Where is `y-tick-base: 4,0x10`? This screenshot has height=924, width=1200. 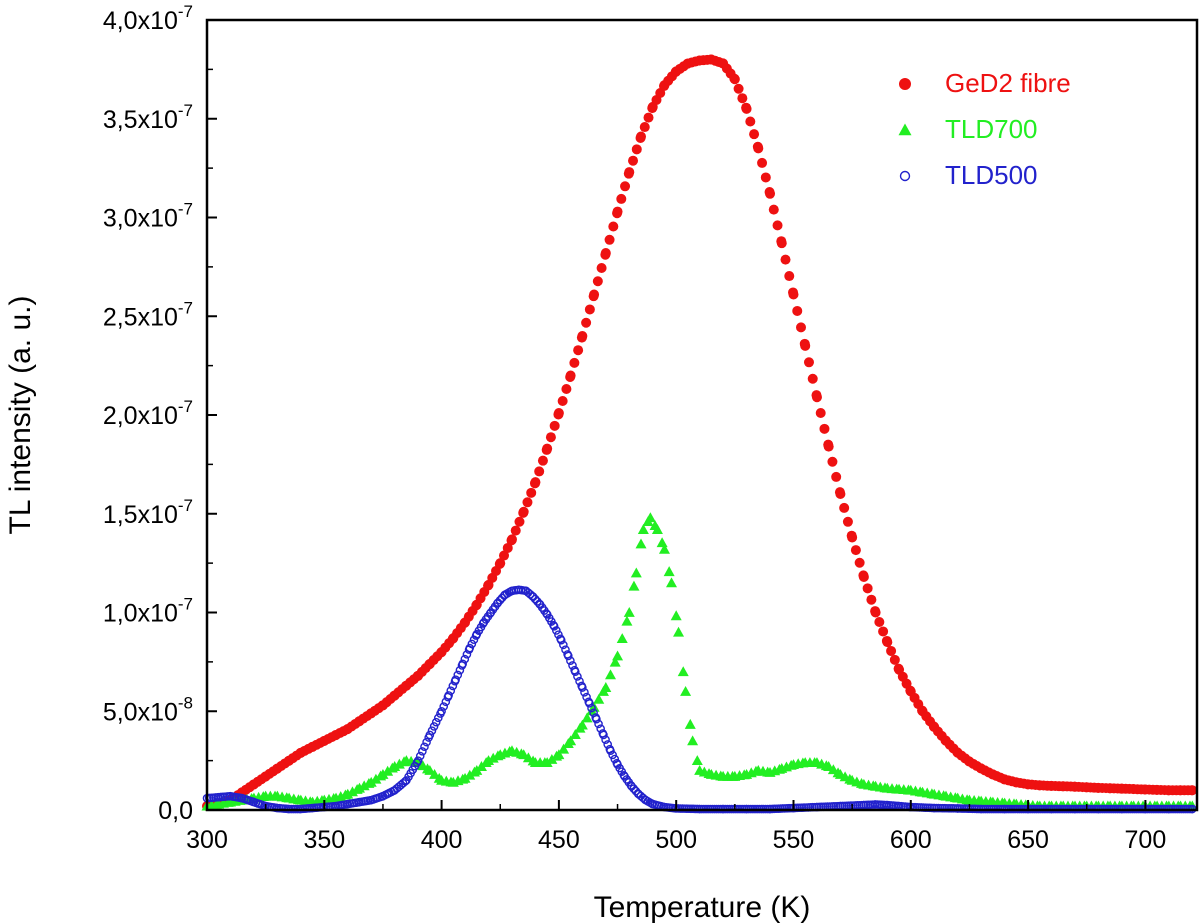
y-tick-base: 4,0x10 is located at coordinates (140, 21).